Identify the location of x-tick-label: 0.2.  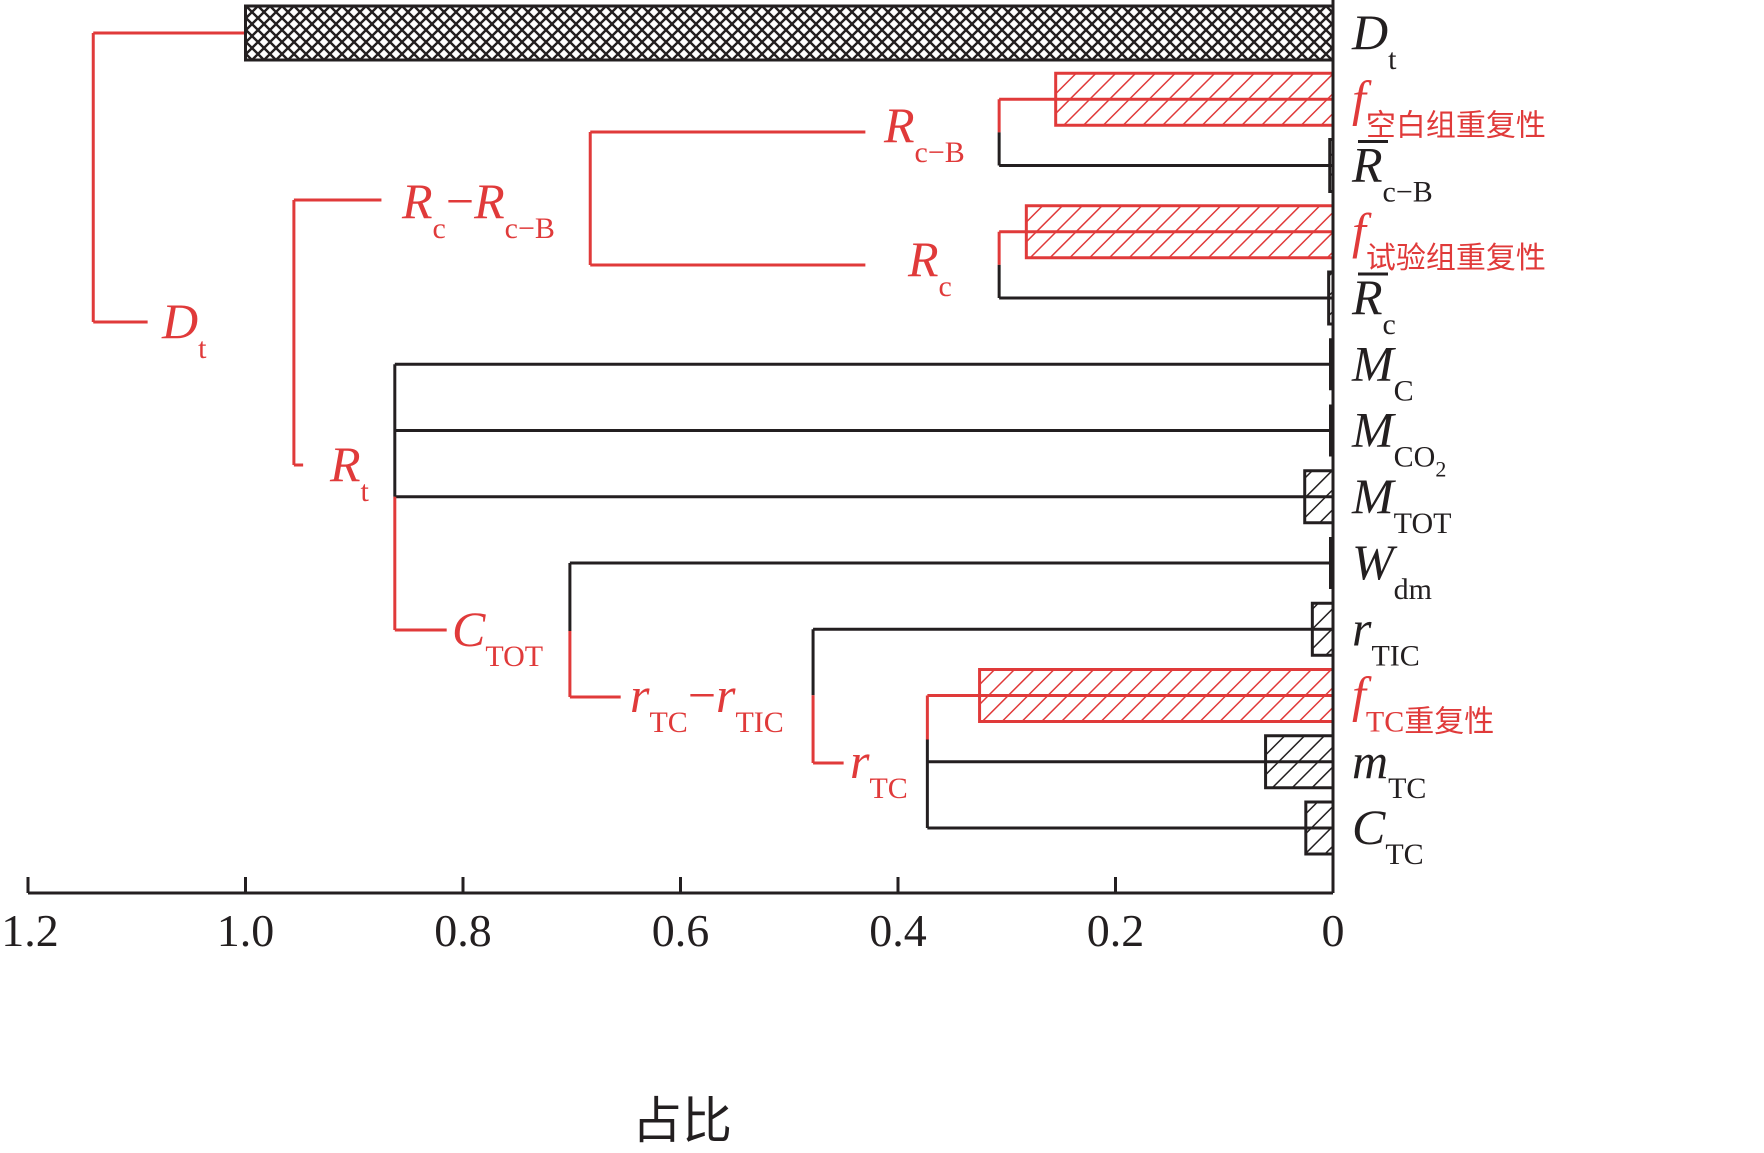
(1116, 930).